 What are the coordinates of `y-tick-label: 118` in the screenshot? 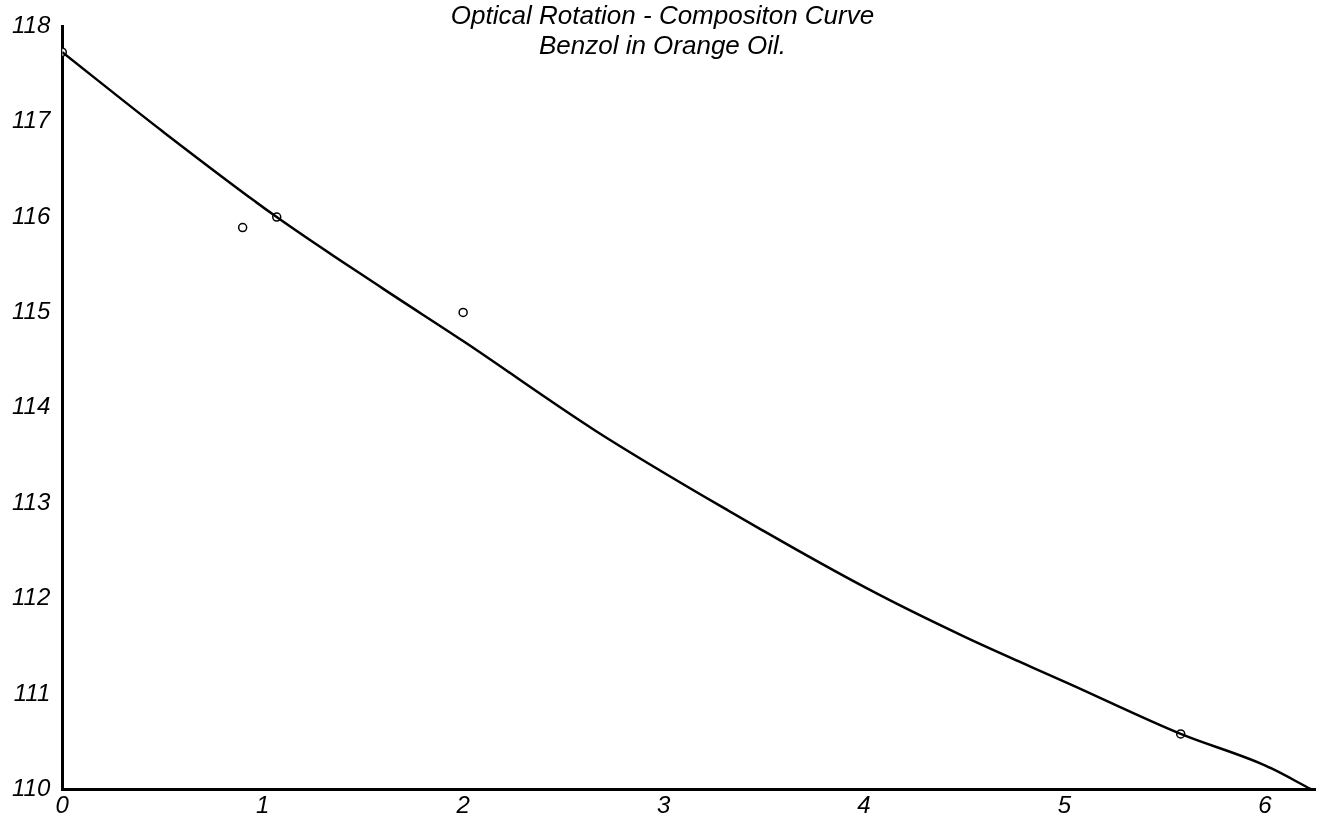 It's located at (31, 25).